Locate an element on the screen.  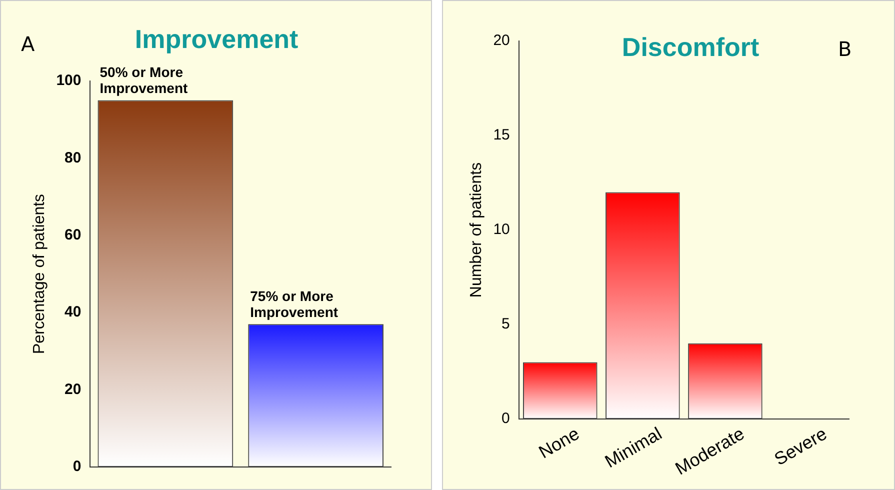
y-tick-label: 100 is located at coordinates (69, 81).